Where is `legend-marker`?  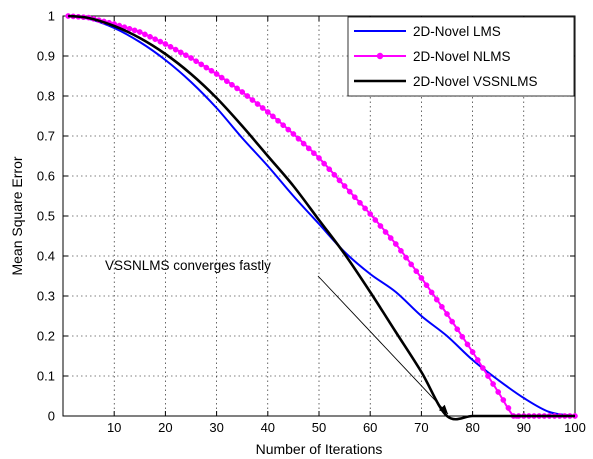 legend-marker is located at coordinates (380, 56).